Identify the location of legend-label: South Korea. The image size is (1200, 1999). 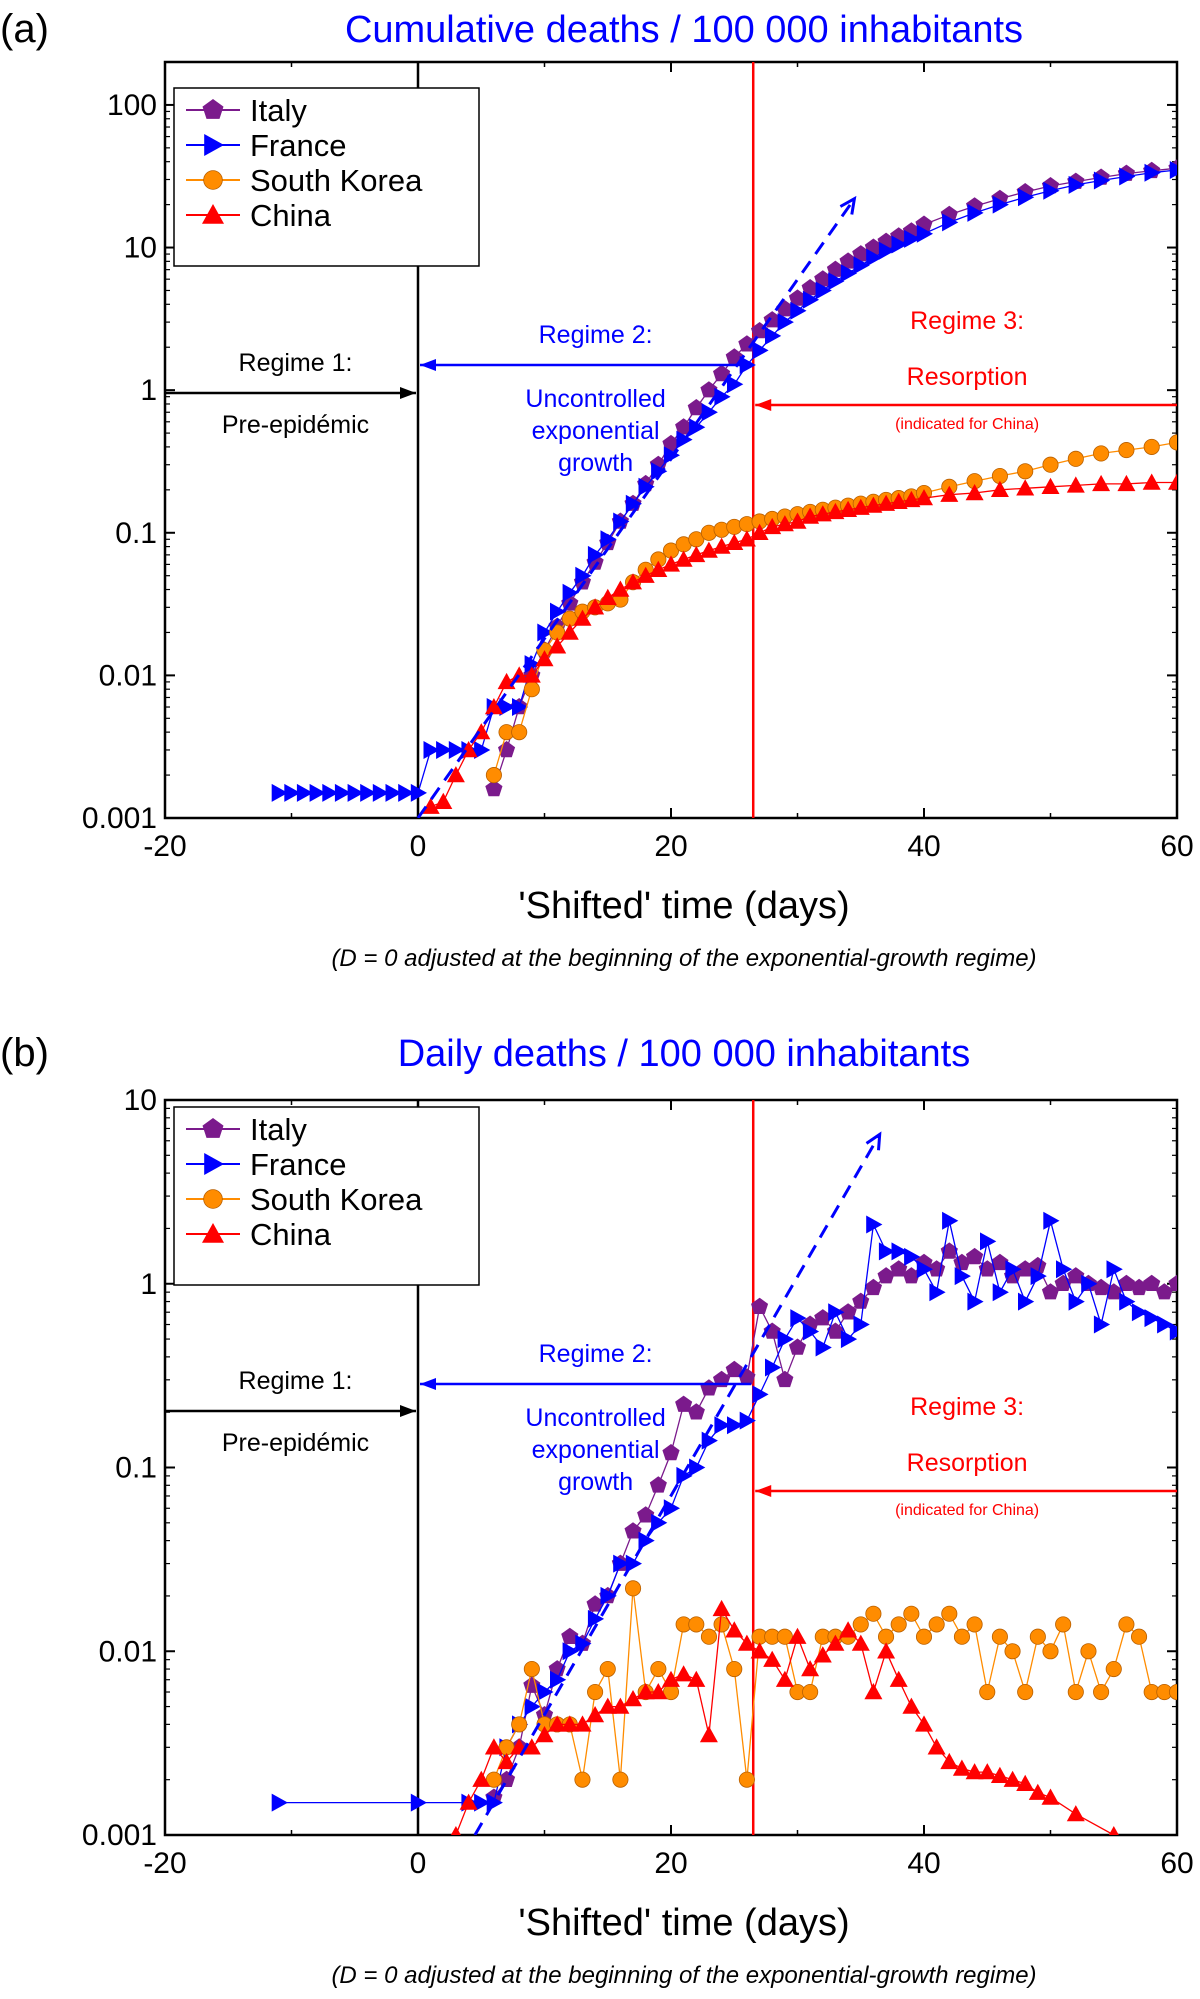
(336, 180).